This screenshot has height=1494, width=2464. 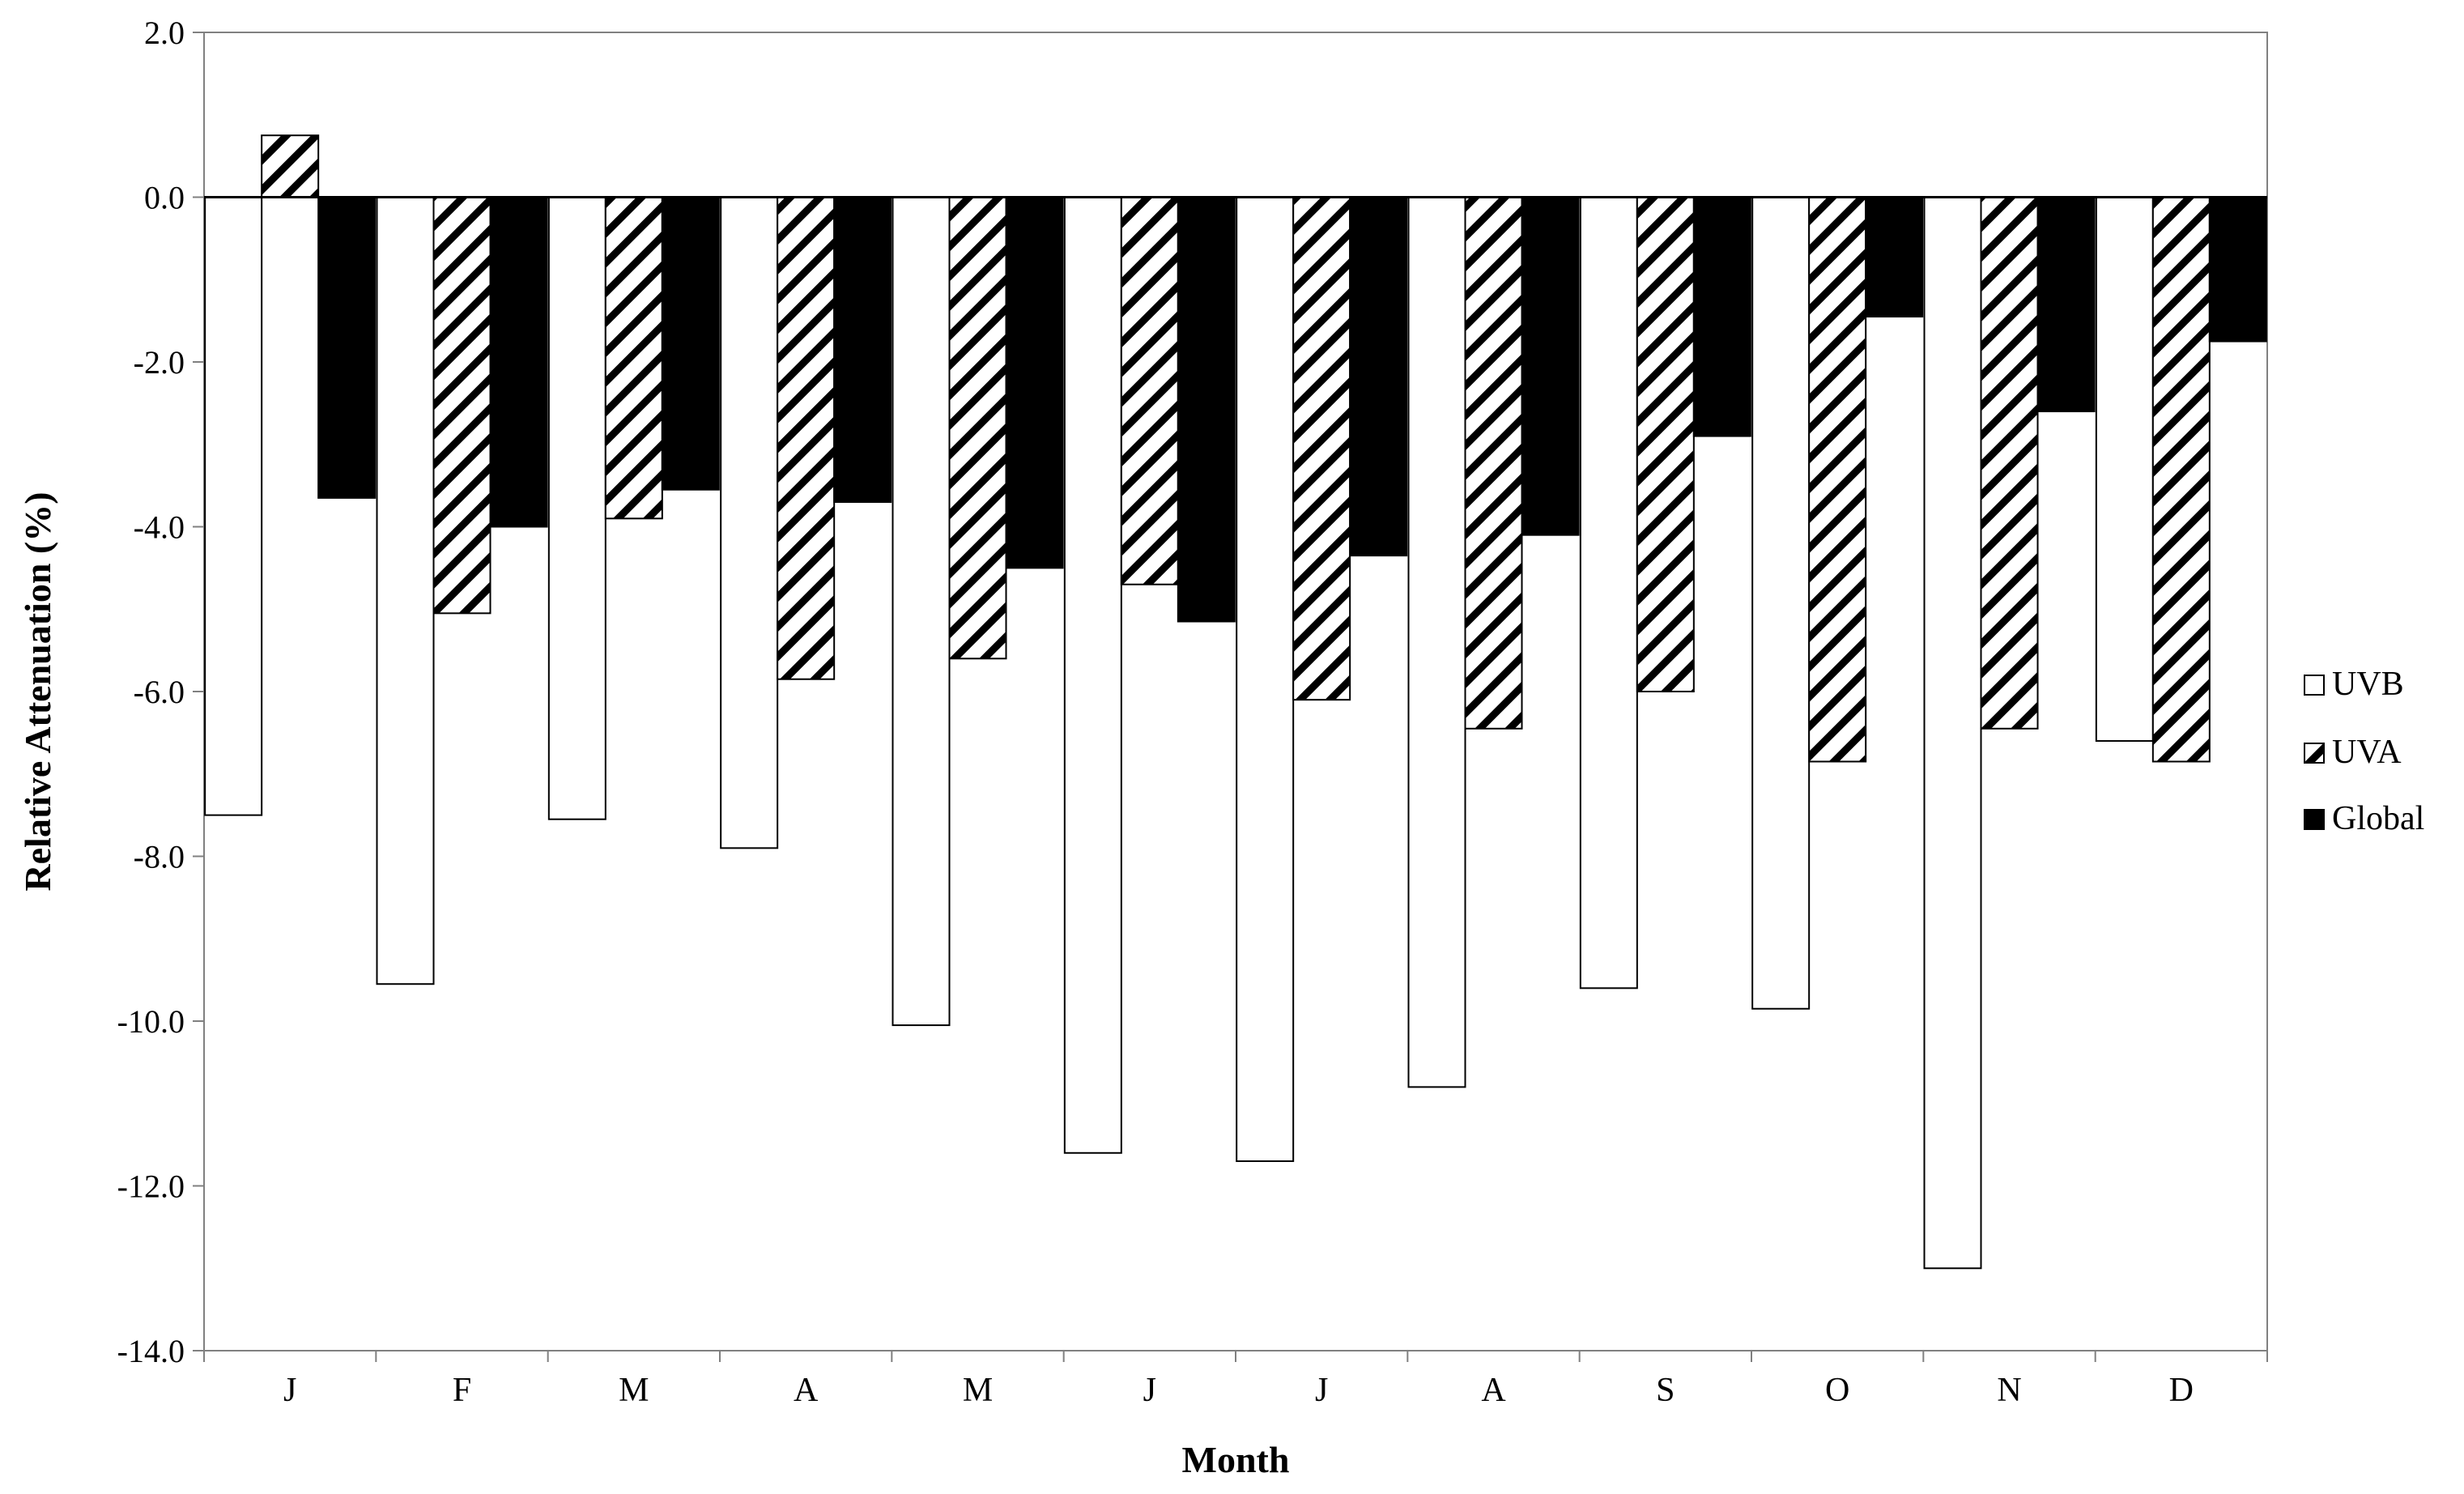 What do you see at coordinates (159, 857) in the screenshot?
I see `y-tick-label: -8.0` at bounding box center [159, 857].